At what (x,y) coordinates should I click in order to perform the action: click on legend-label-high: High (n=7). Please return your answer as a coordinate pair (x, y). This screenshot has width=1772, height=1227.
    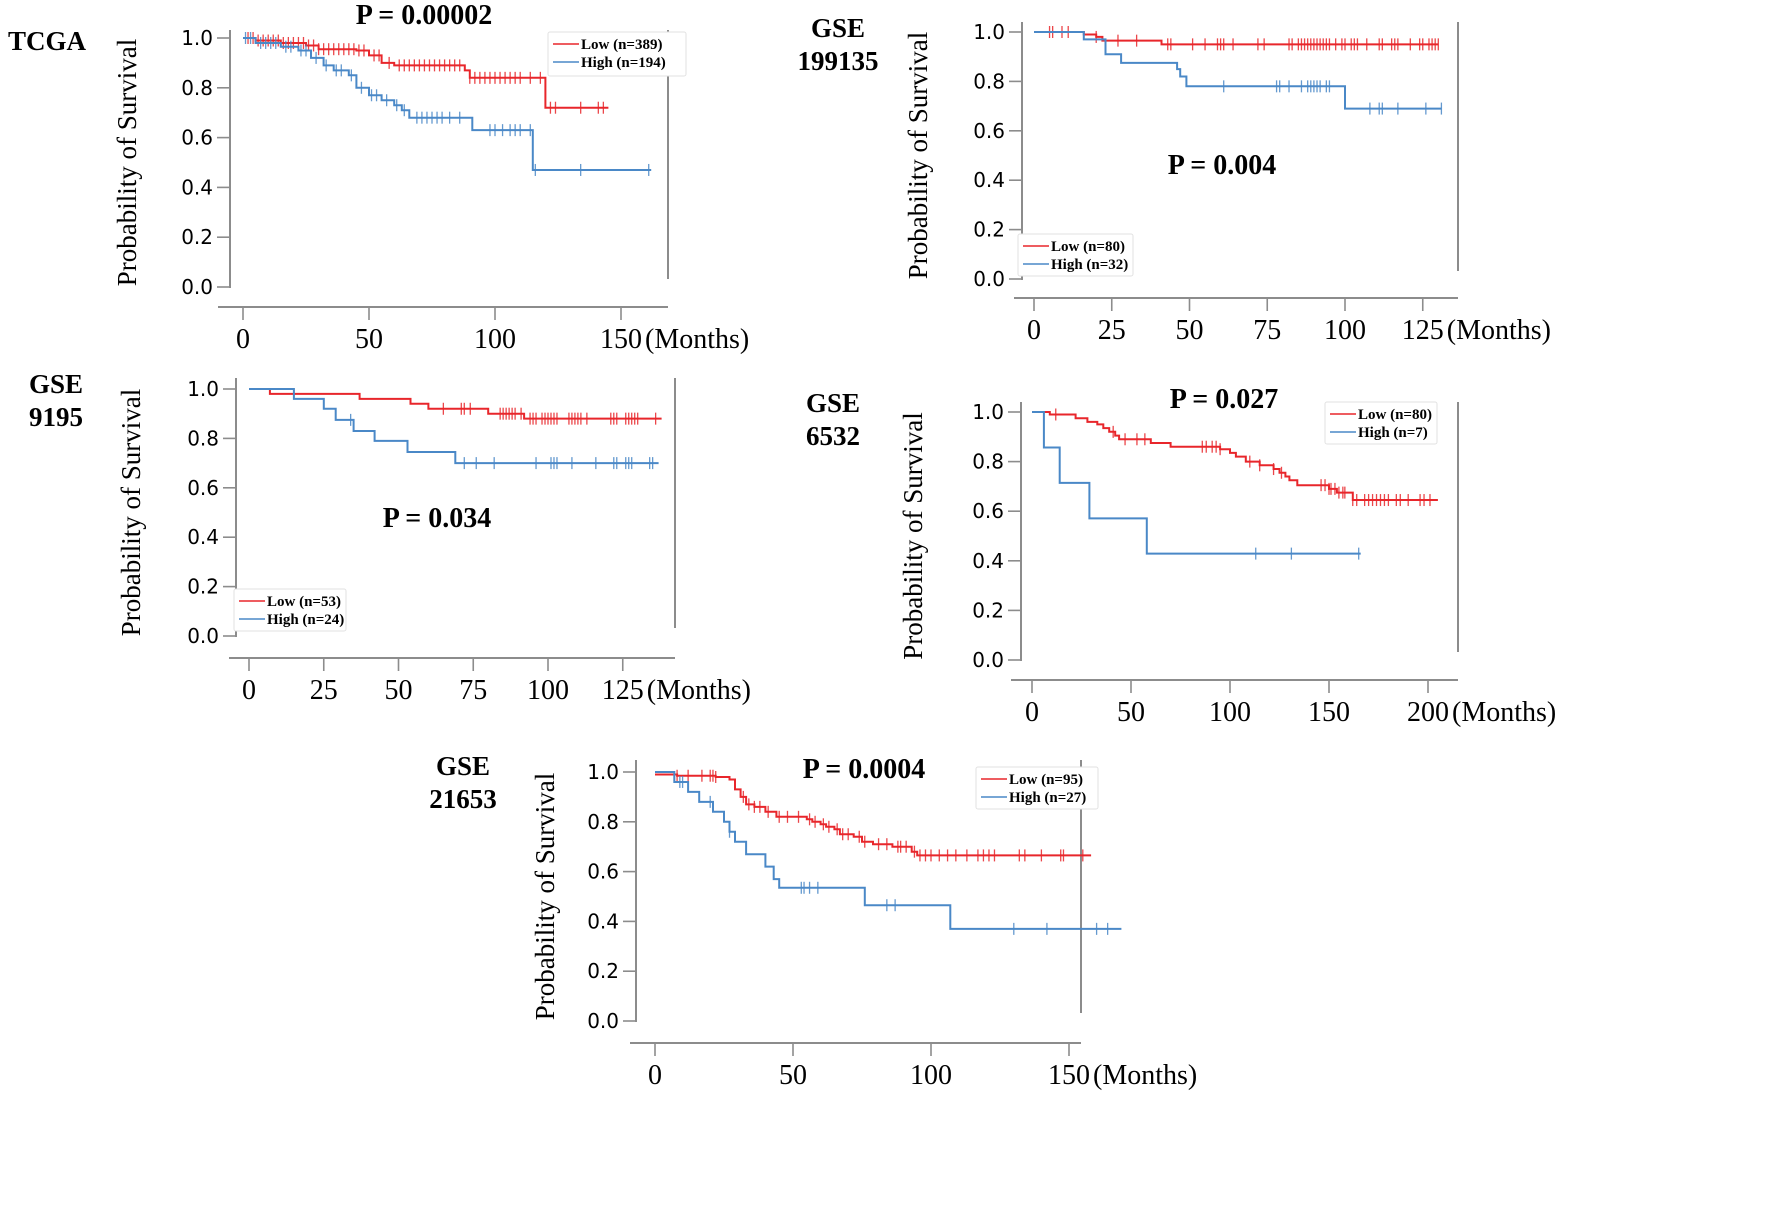
    Looking at the image, I should click on (1393, 433).